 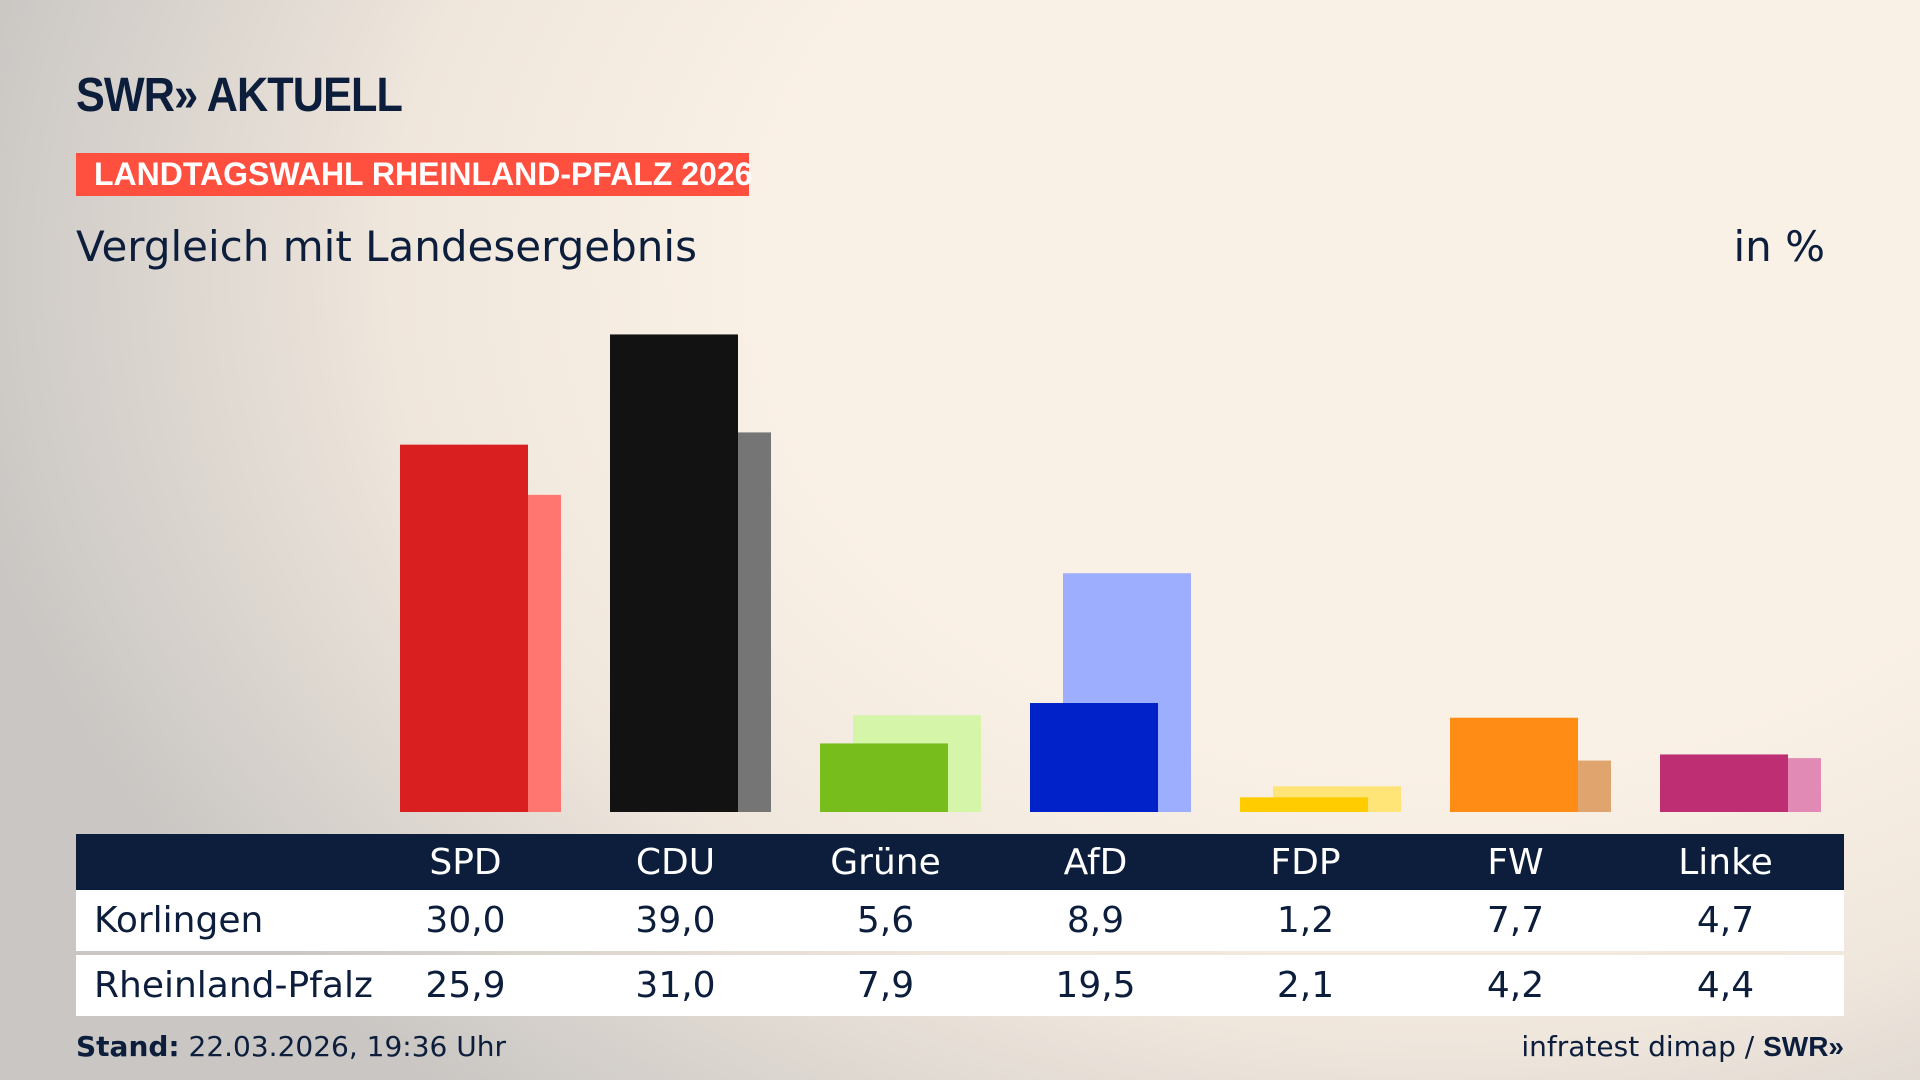 I want to click on column-header: FW, so click(x=1515, y=862).